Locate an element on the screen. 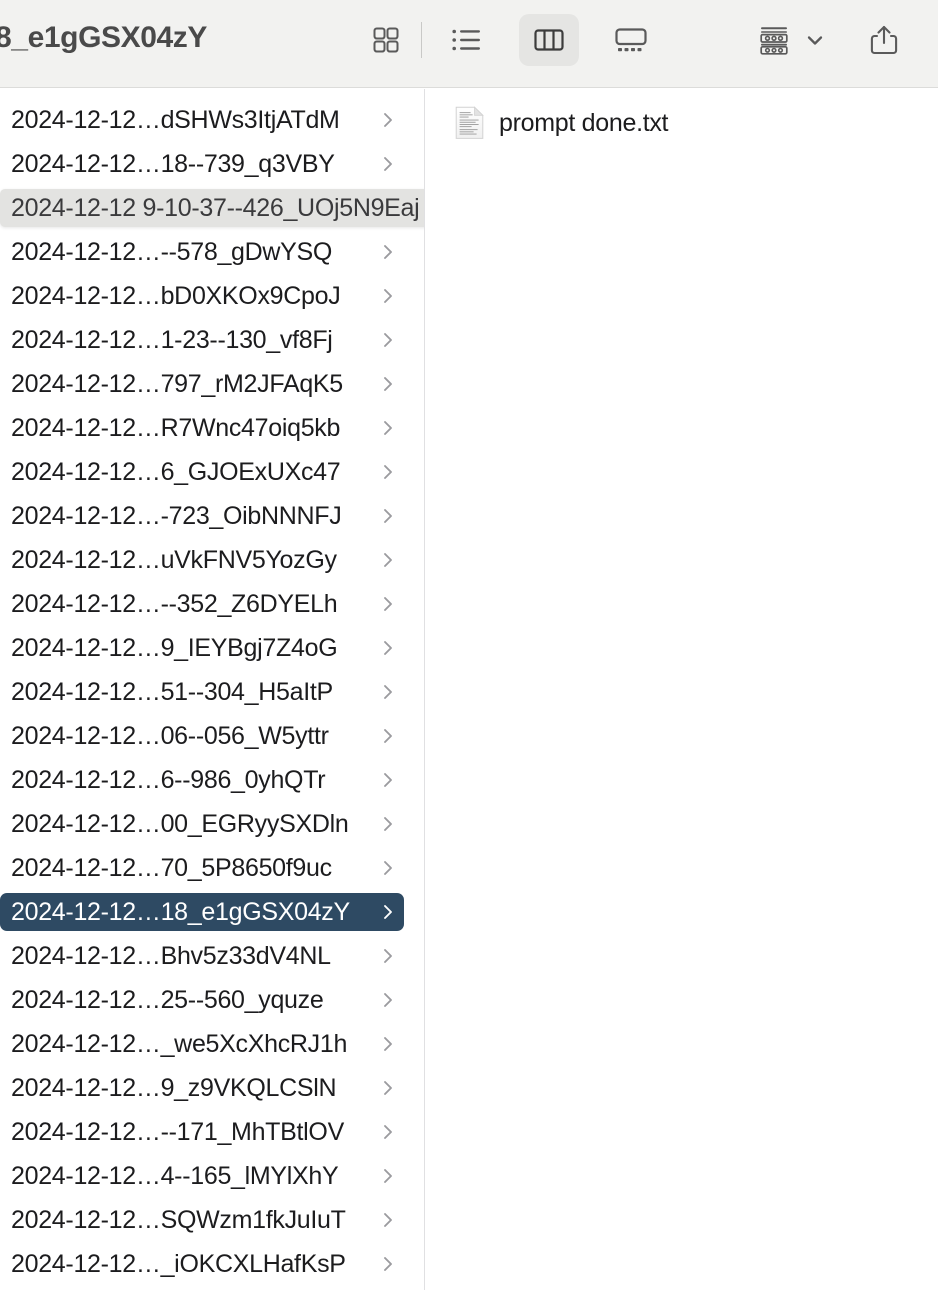 The height and width of the screenshot is (1290, 938). list-item: 2024-12-12…9_IEYBgj7Z4oG is located at coordinates (202, 648).